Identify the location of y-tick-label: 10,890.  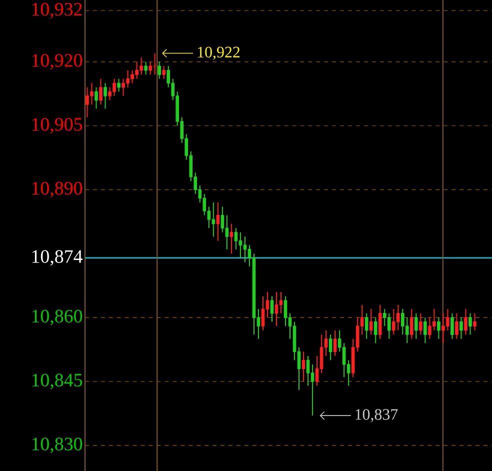
(57, 190).